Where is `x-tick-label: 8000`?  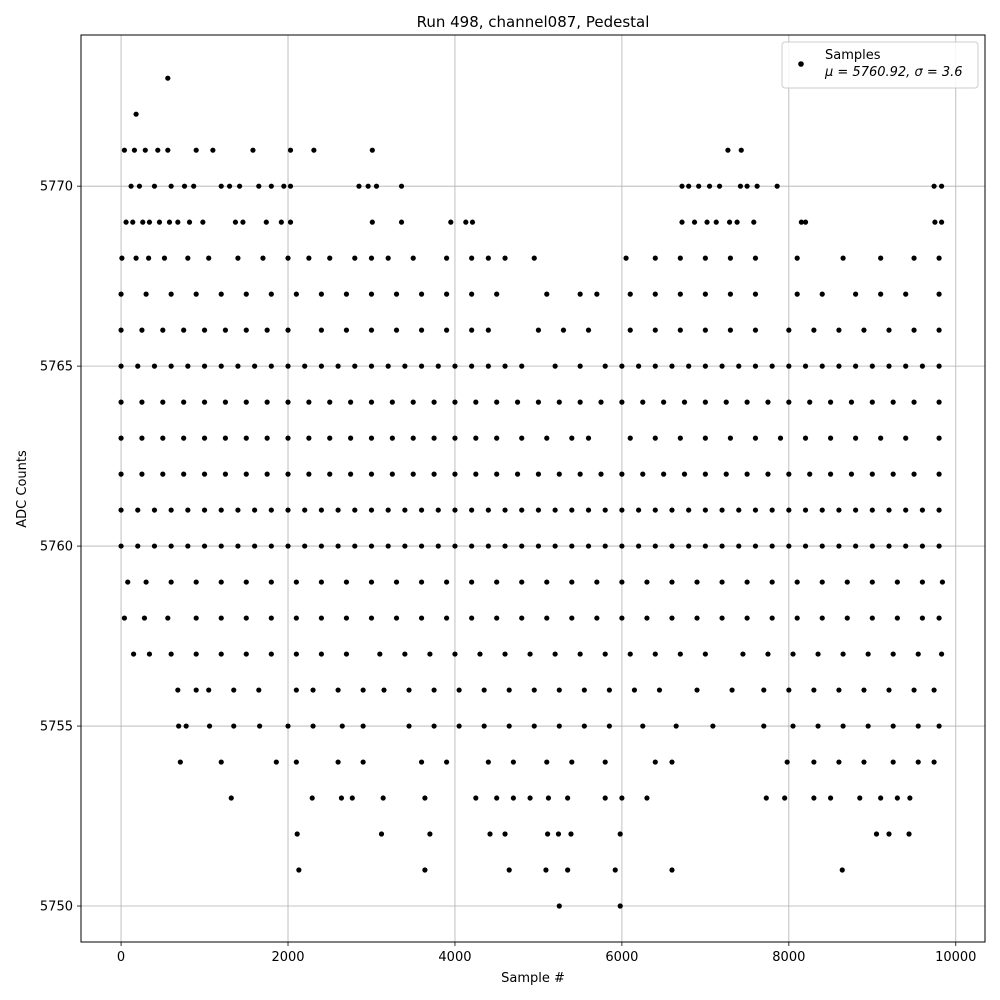 x-tick-label: 8000 is located at coordinates (788, 957).